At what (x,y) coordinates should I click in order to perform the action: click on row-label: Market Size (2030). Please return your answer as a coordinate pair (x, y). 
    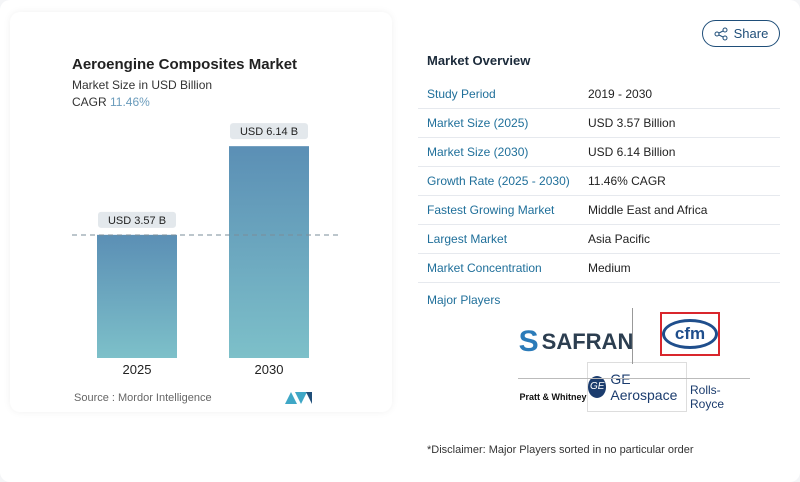
    Looking at the image, I should click on (478, 152).